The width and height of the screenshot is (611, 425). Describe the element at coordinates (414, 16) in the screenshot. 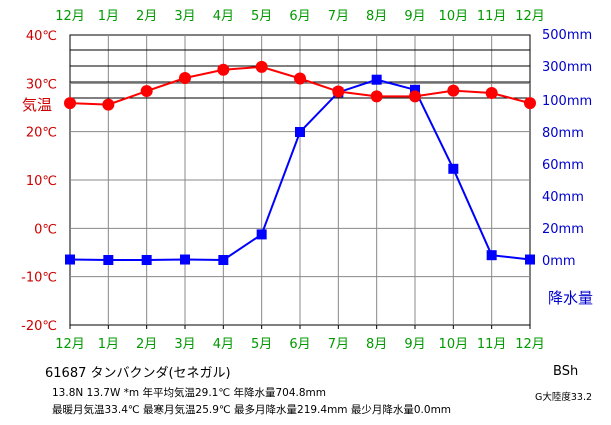

I see `month-label-top: 9月` at that location.